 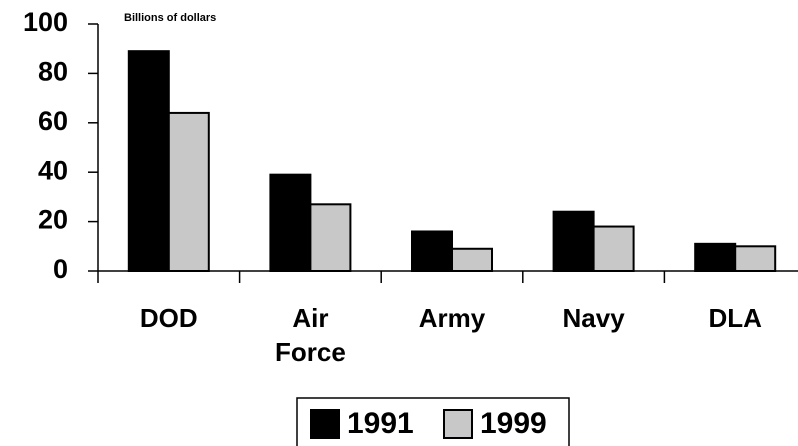 What do you see at coordinates (433, 421) in the screenshot?
I see `legend-box` at bounding box center [433, 421].